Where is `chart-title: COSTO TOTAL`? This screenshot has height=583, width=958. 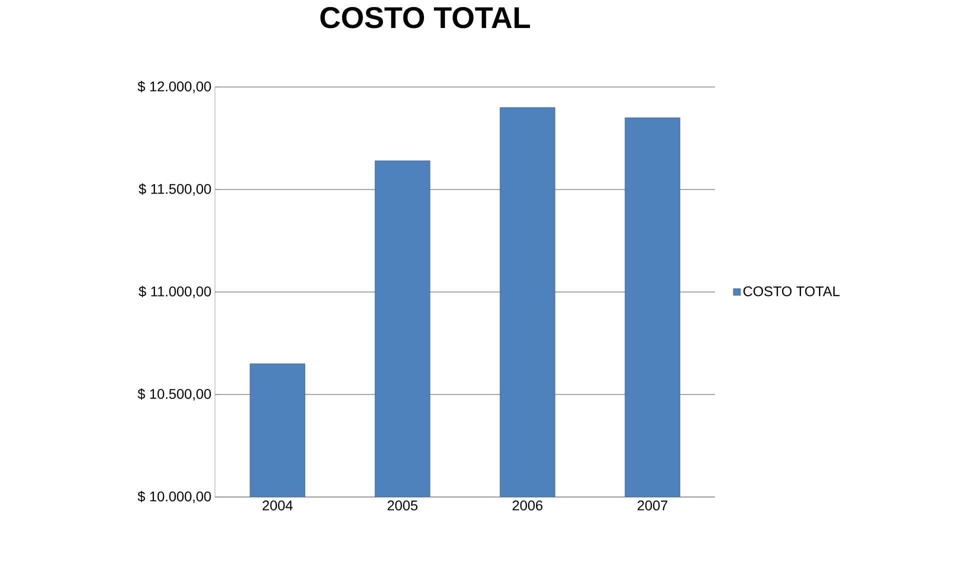
chart-title: COSTO TOTAL is located at coordinates (425, 17).